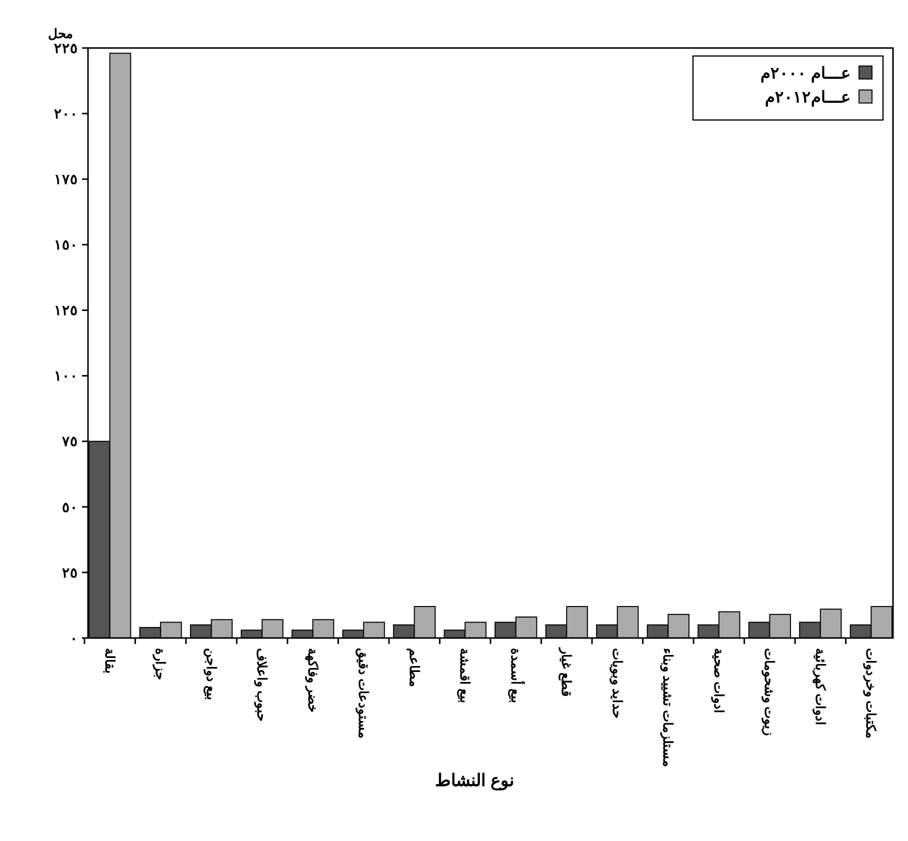 This screenshot has height=841, width=908. I want to click on y-axis-title: محل, so click(60, 33).